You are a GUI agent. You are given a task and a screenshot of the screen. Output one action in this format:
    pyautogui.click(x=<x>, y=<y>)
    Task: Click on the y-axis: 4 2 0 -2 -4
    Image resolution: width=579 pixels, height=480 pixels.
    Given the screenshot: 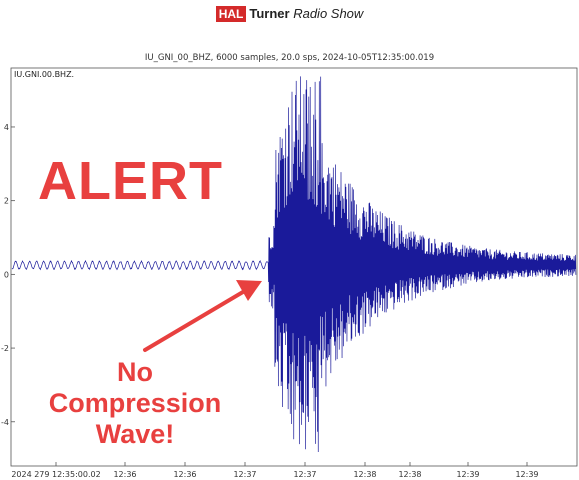 What is the action you would take?
    pyautogui.click(x=8, y=275)
    